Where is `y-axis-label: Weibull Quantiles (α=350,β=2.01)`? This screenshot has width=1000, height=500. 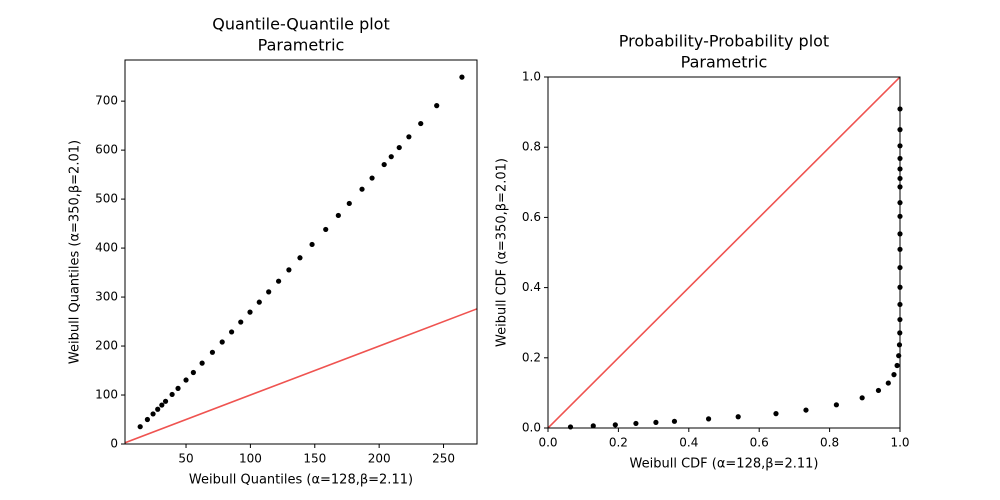 y-axis-label: Weibull Quantiles (α=350,β=2.01) is located at coordinates (75, 252).